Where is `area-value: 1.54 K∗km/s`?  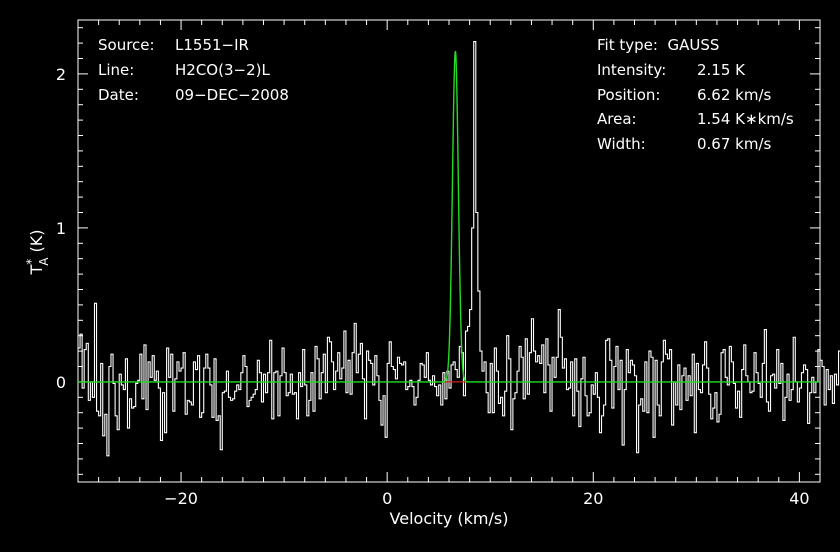
area-value: 1.54 K∗km/s is located at coordinates (745, 119).